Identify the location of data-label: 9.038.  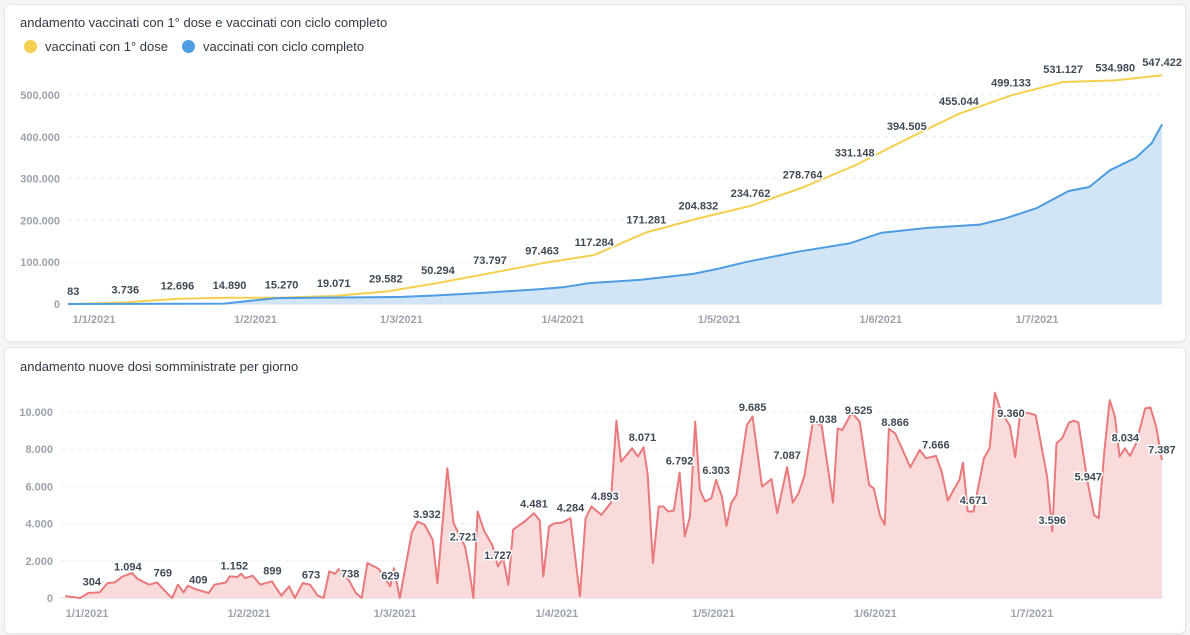
(823, 420).